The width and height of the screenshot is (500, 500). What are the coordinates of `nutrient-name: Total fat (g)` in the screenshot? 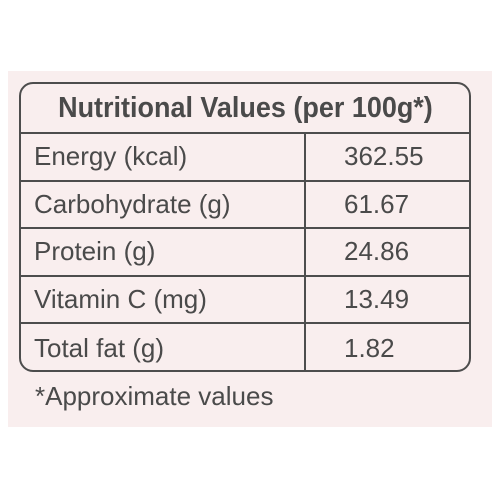 It's located at (163, 347).